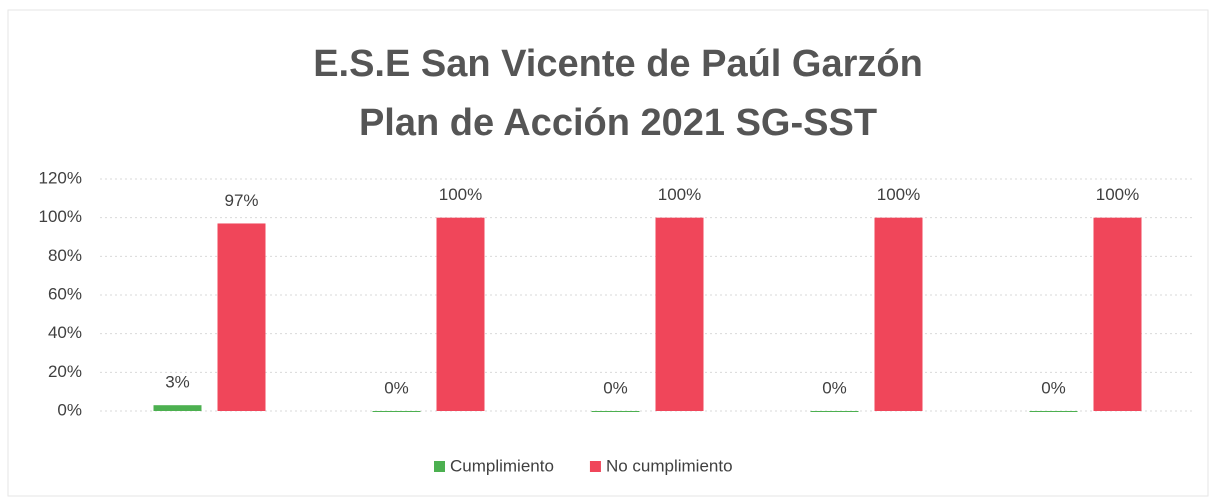 The image size is (1216, 504). What do you see at coordinates (241, 200) in the screenshot?
I see `data-label: 97%` at bounding box center [241, 200].